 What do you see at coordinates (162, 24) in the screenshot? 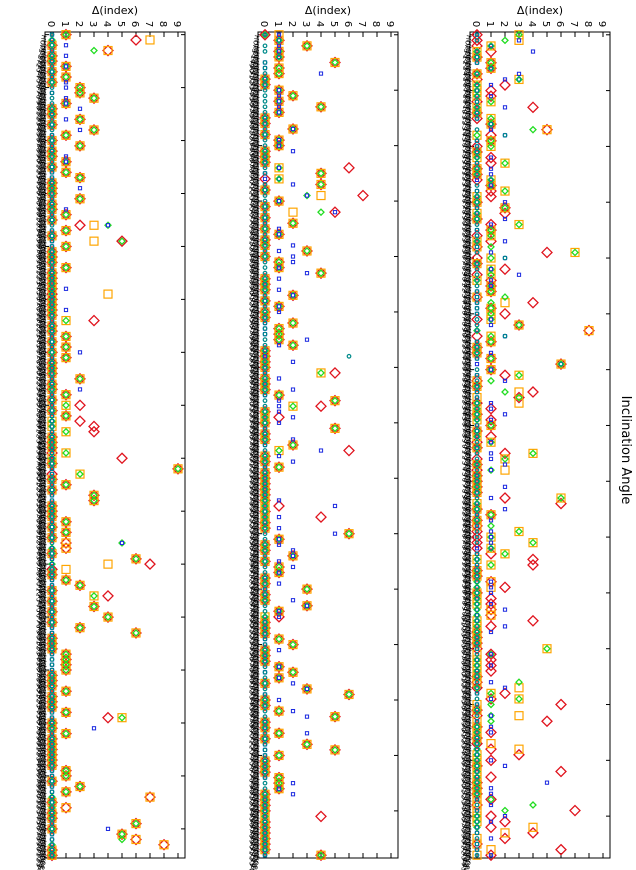
I see `x-tick-label: 8` at bounding box center [162, 24].